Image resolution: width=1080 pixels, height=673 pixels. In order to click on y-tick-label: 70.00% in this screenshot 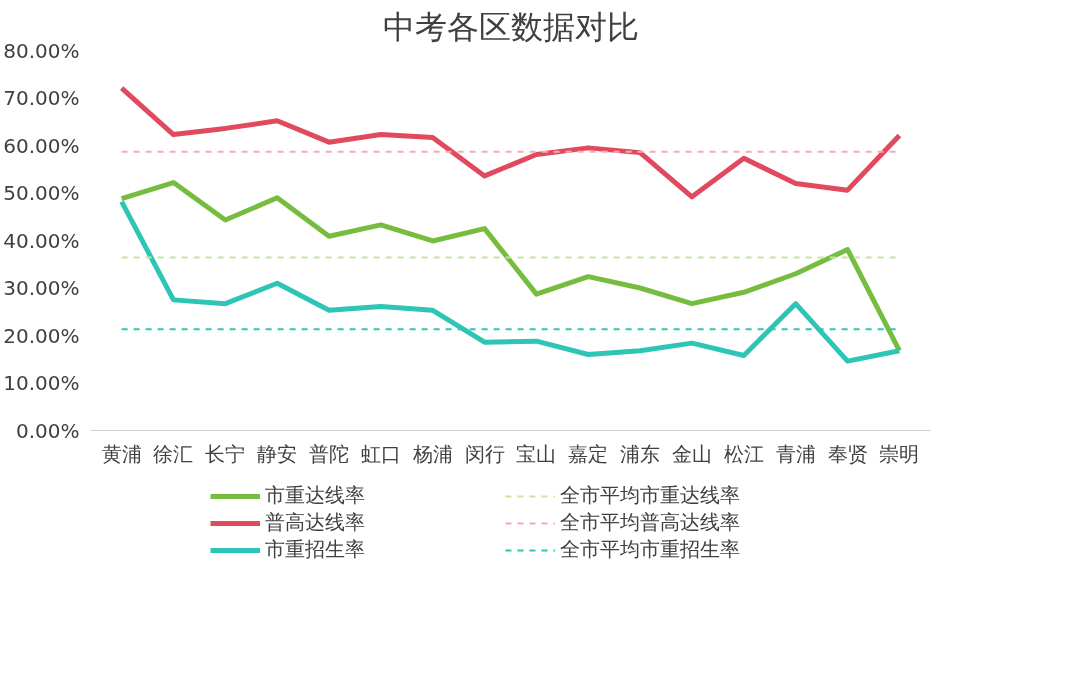, I will do `click(41, 98)`.